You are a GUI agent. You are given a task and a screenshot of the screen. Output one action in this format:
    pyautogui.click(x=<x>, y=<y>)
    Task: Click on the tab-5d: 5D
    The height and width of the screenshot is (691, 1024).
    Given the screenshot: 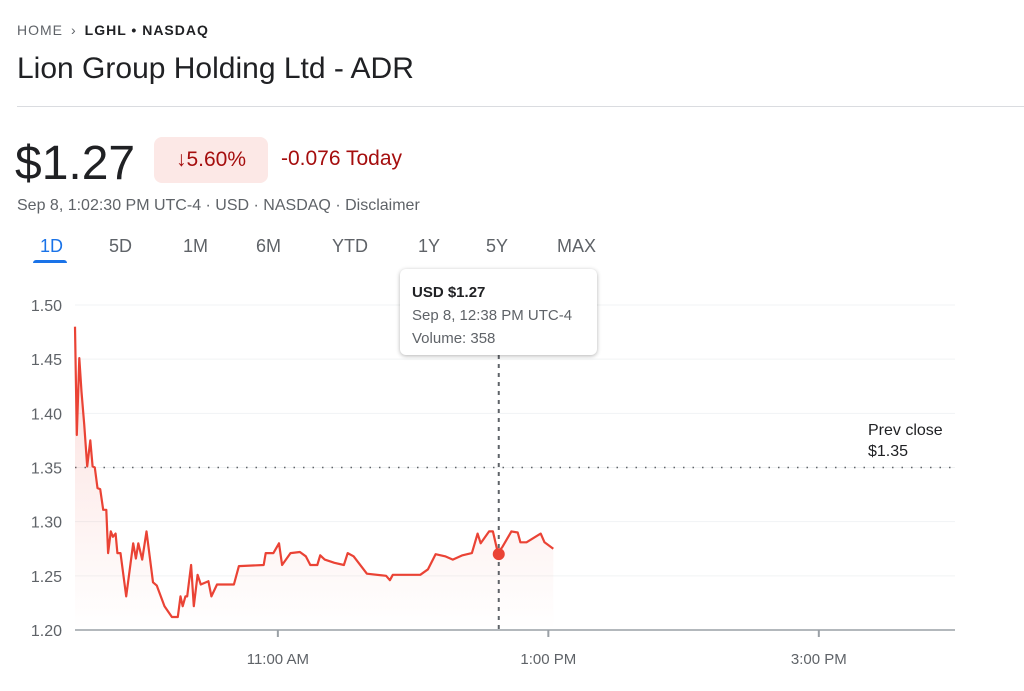 What is the action you would take?
    pyautogui.click(x=121, y=246)
    